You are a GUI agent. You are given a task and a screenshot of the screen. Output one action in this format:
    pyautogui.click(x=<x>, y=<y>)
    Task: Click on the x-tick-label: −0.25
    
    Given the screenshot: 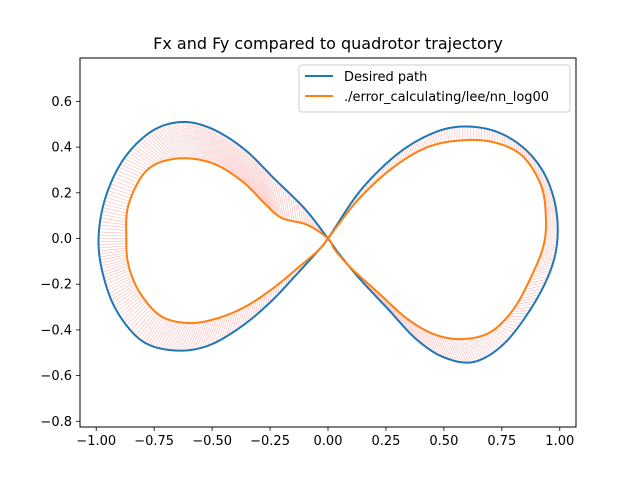 What is the action you would take?
    pyautogui.click(x=270, y=441)
    